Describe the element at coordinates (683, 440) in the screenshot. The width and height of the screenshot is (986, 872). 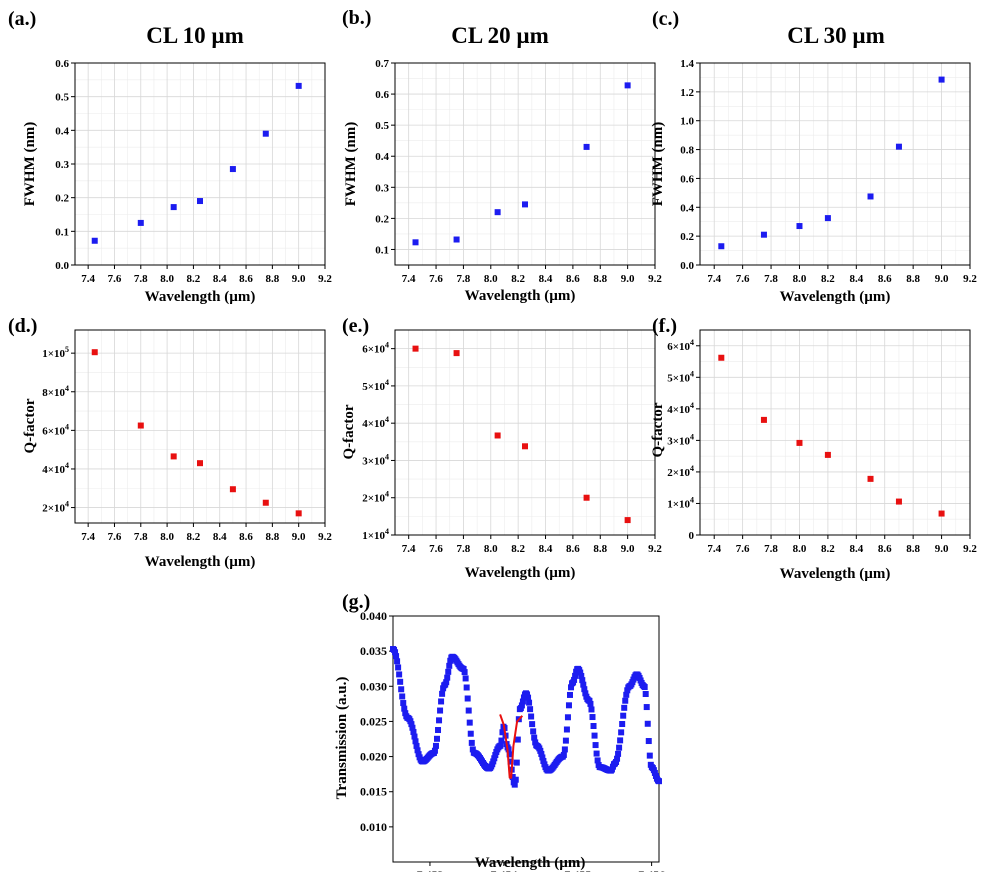
I see `y-axis: 0 1×104 2×104 3×104 4×104 5×104 6×104` at that location.